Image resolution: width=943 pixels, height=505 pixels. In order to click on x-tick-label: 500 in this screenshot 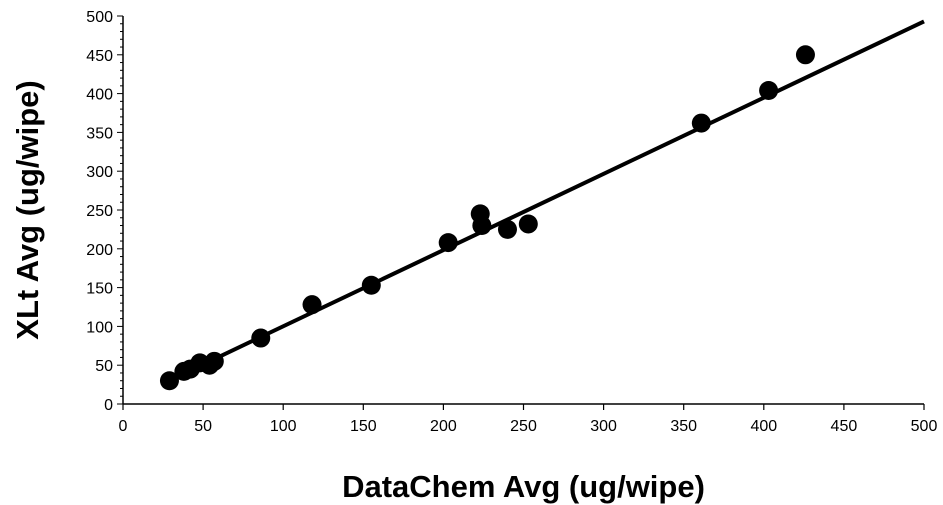, I will do `click(924, 426)`.